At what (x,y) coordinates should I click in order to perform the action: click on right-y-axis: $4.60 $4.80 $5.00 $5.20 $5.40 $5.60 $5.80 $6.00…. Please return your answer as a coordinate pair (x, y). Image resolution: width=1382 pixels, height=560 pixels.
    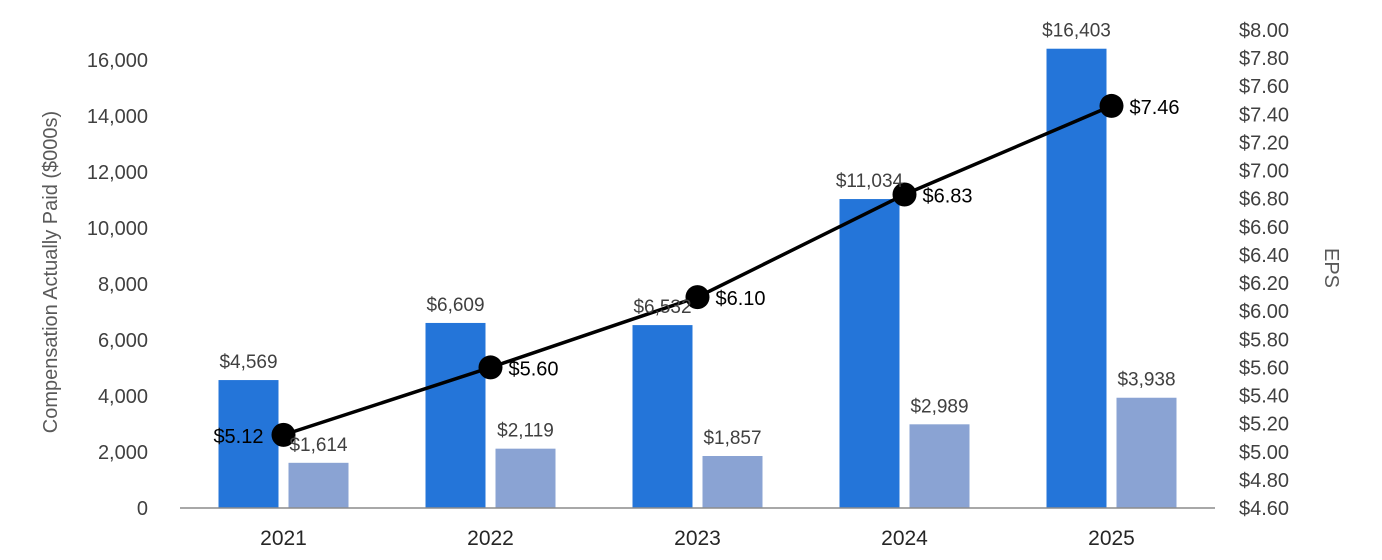
    Looking at the image, I should click on (1264, 270).